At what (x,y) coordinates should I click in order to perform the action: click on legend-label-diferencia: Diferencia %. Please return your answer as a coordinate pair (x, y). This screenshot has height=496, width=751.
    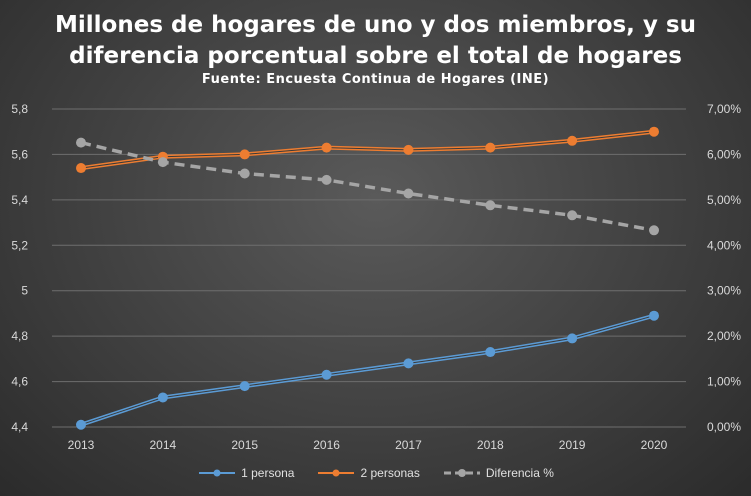
    Looking at the image, I should click on (519, 473).